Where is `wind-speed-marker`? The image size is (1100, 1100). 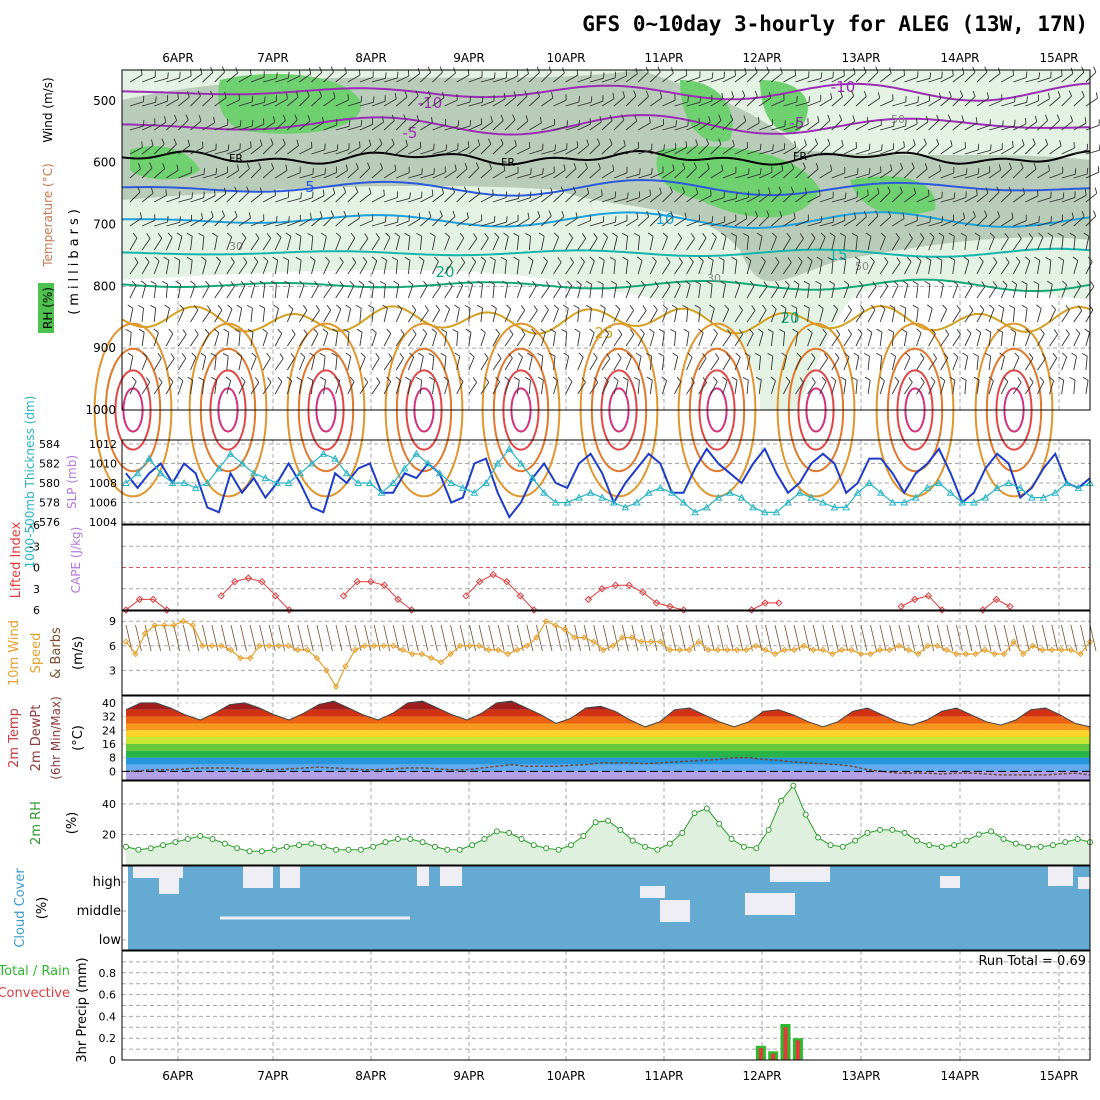 wind-speed-marker is located at coordinates (364, 646).